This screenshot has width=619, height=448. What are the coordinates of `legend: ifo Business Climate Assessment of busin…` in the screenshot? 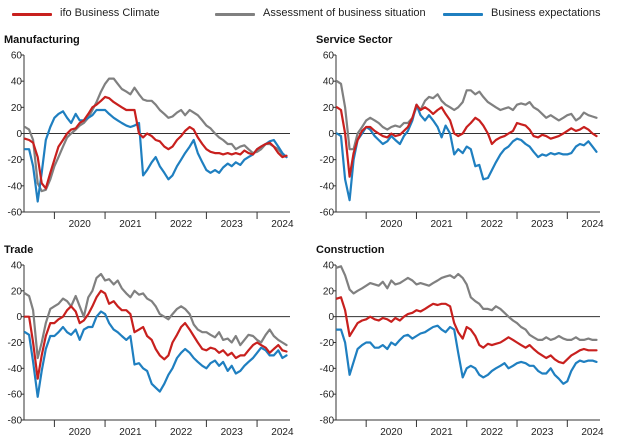 It's located at (309, 14).